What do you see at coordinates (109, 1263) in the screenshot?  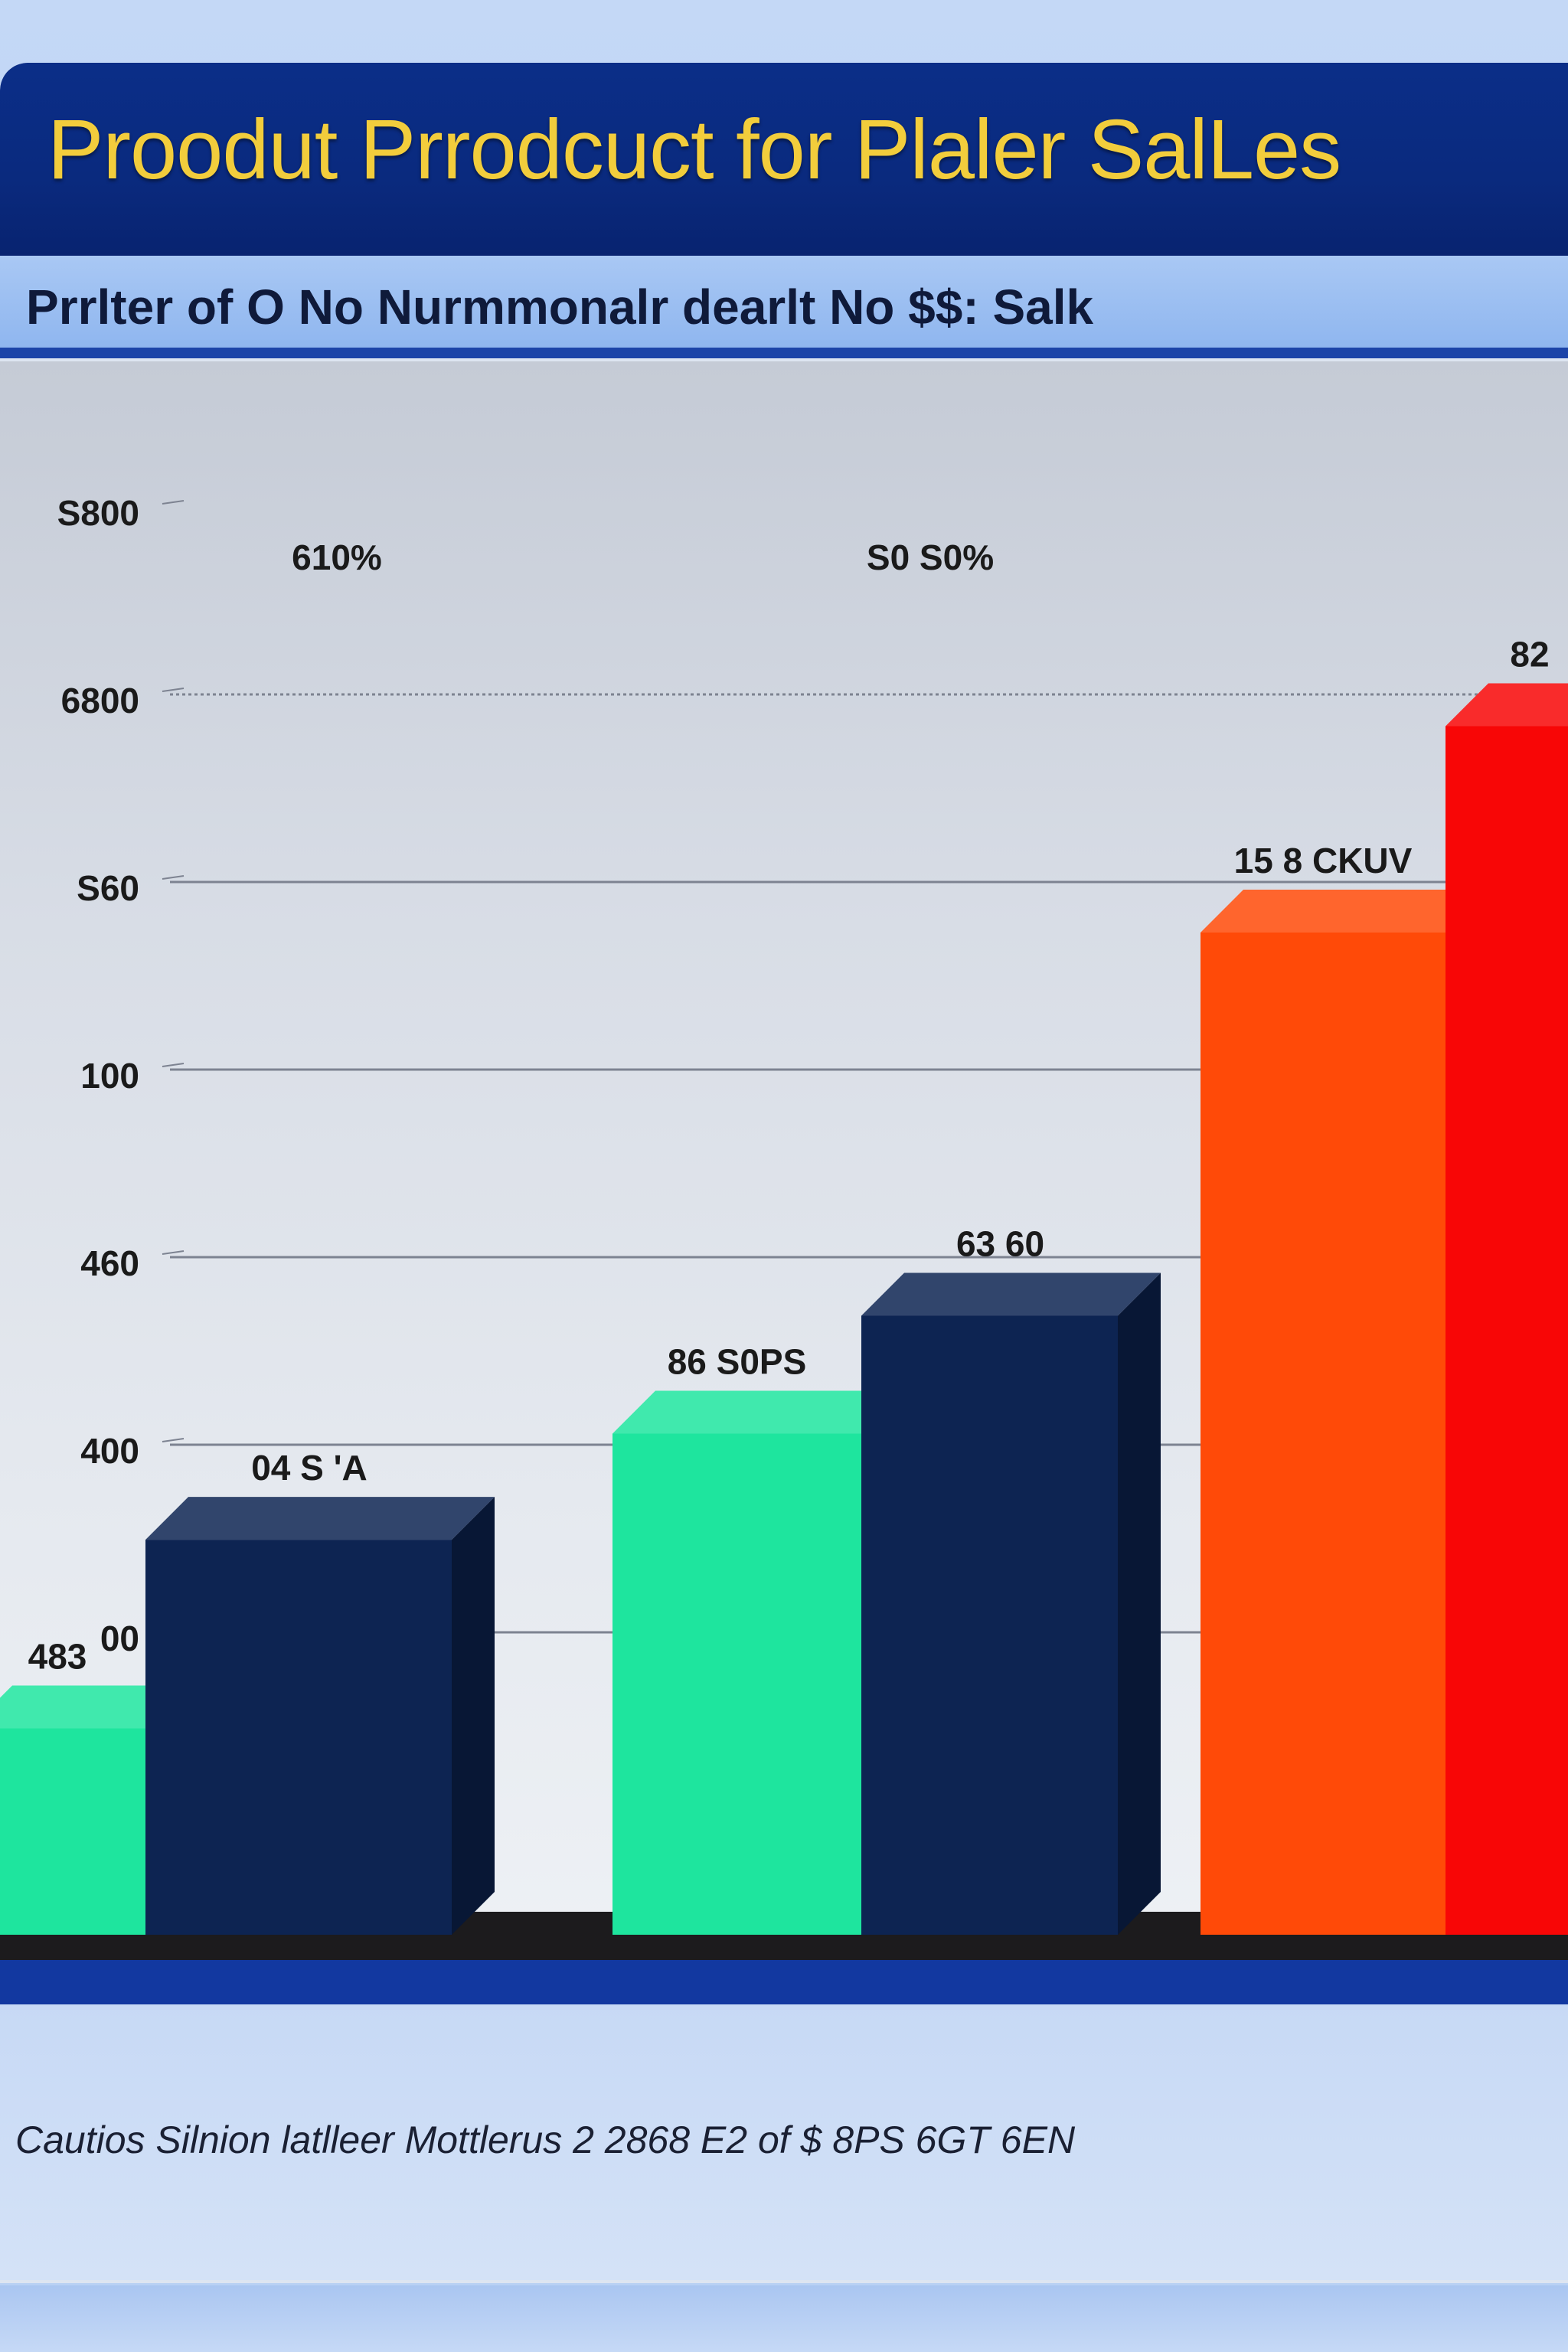 I see `y-tick-label: 460` at bounding box center [109, 1263].